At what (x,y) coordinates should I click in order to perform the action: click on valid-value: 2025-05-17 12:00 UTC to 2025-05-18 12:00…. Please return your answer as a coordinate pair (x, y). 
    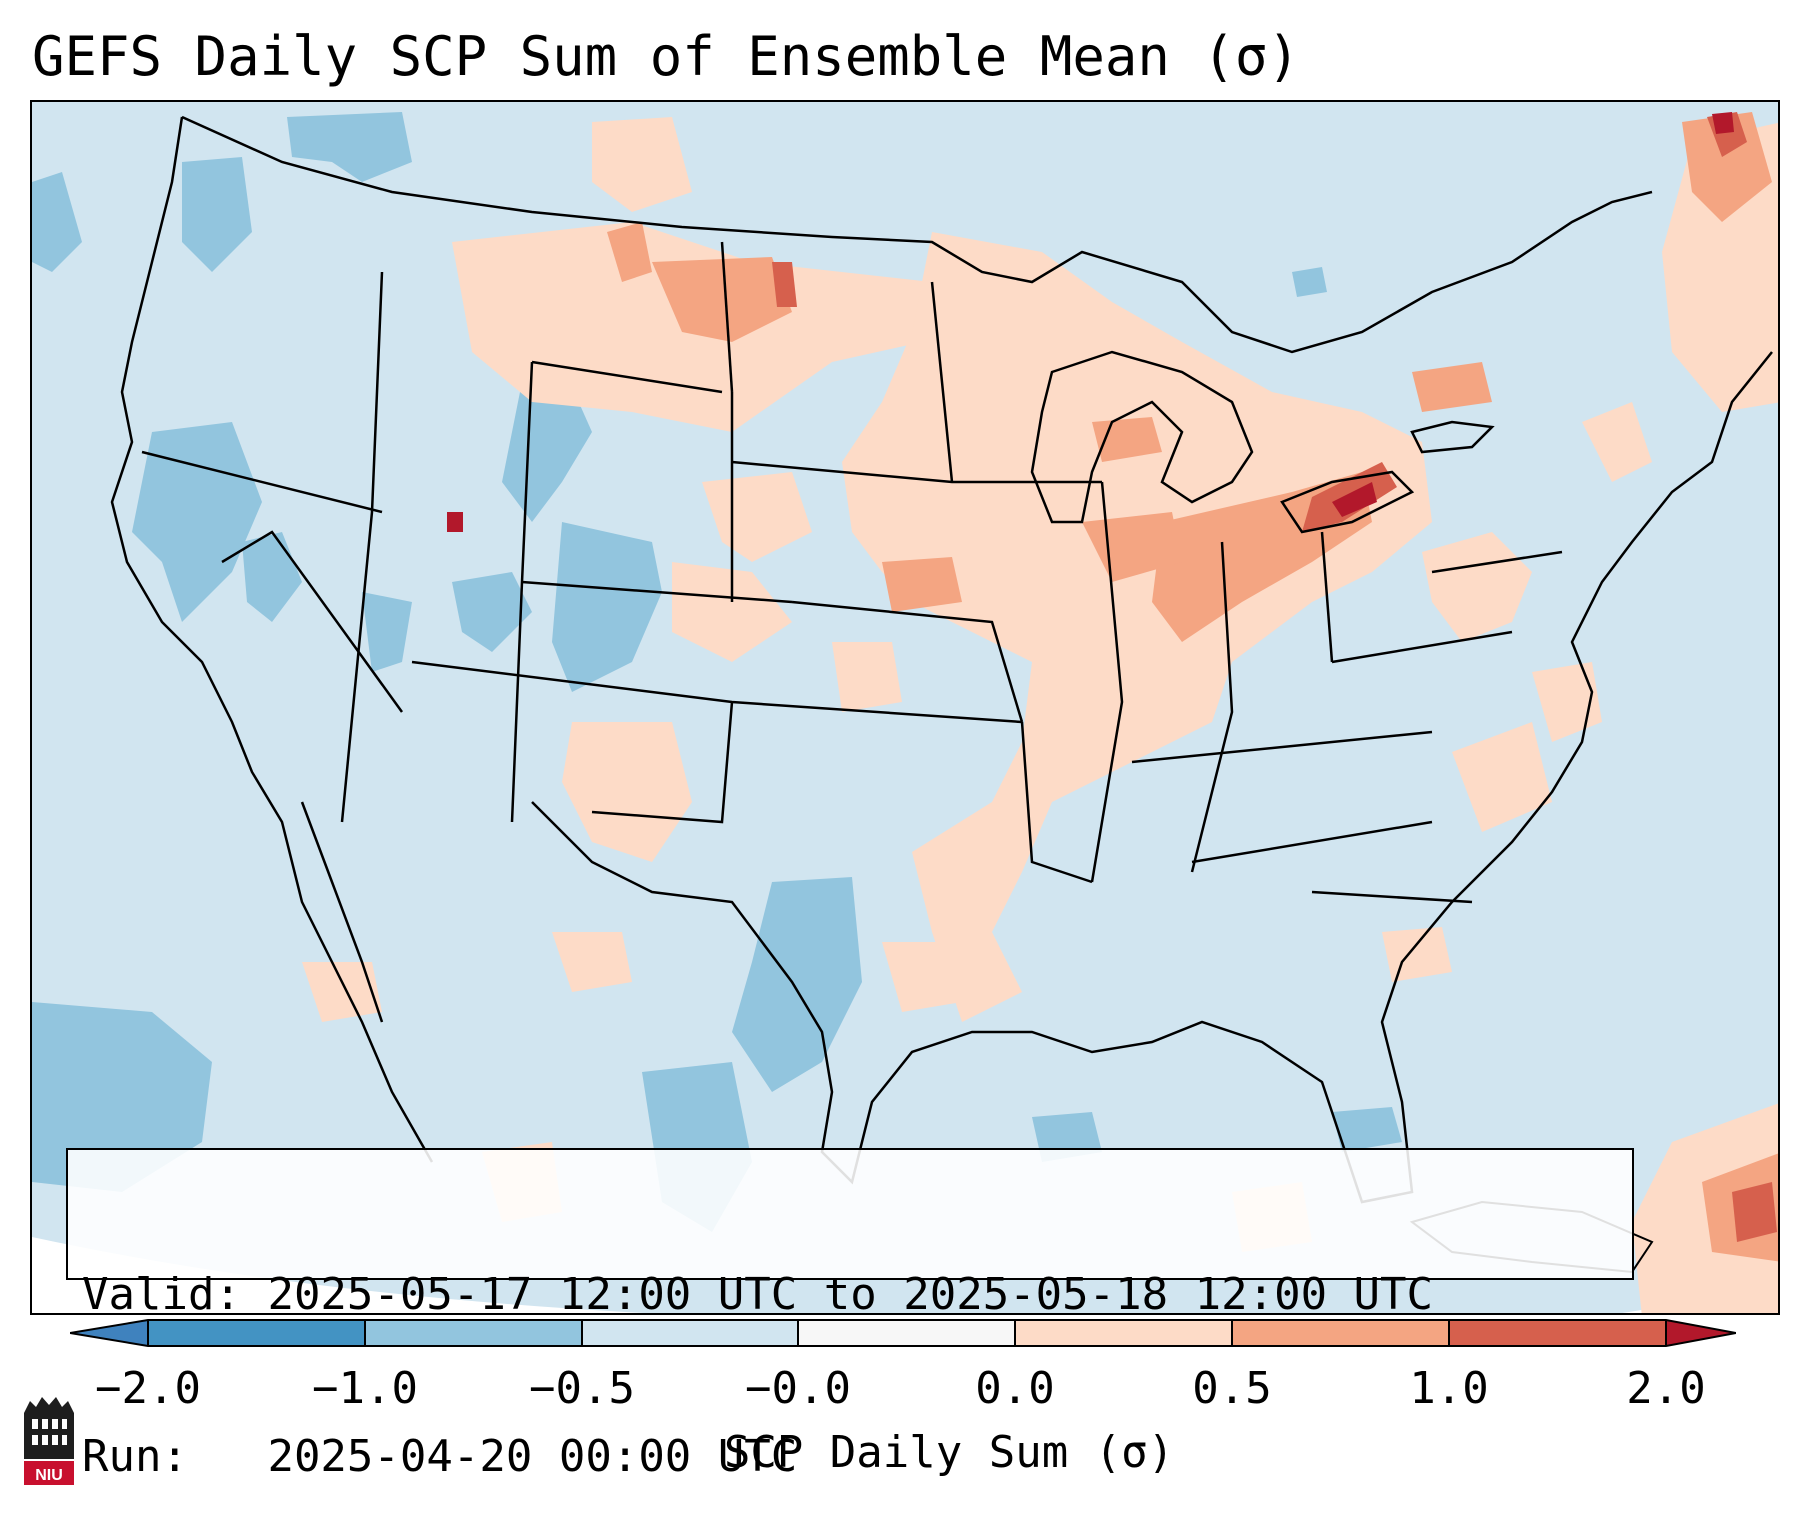
    Looking at the image, I should click on (850, 1294).